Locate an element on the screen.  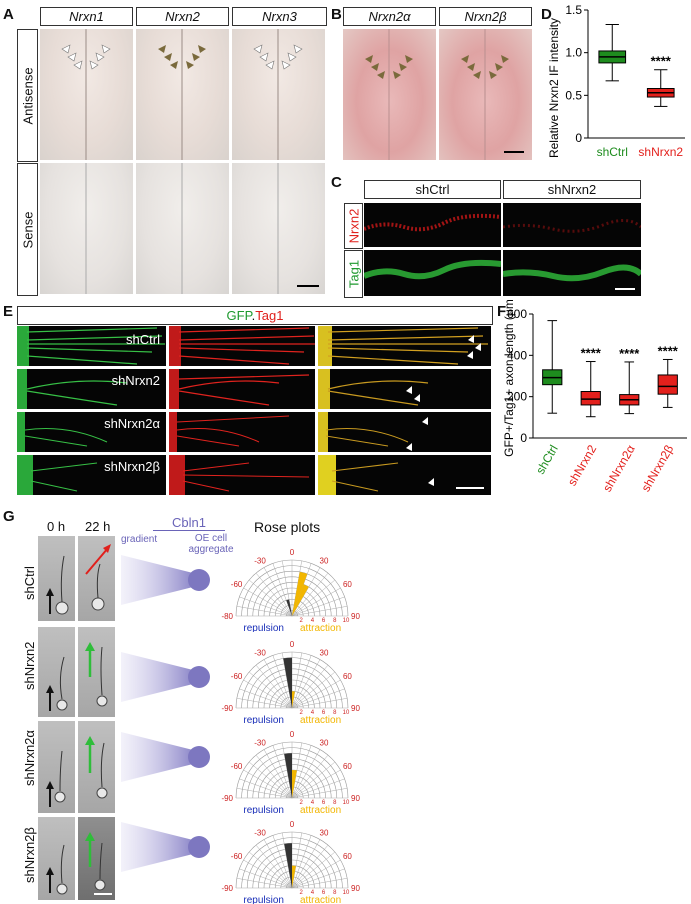
fluor-e-shnrxn2b-tag1 is located at coordinates (242, 475).